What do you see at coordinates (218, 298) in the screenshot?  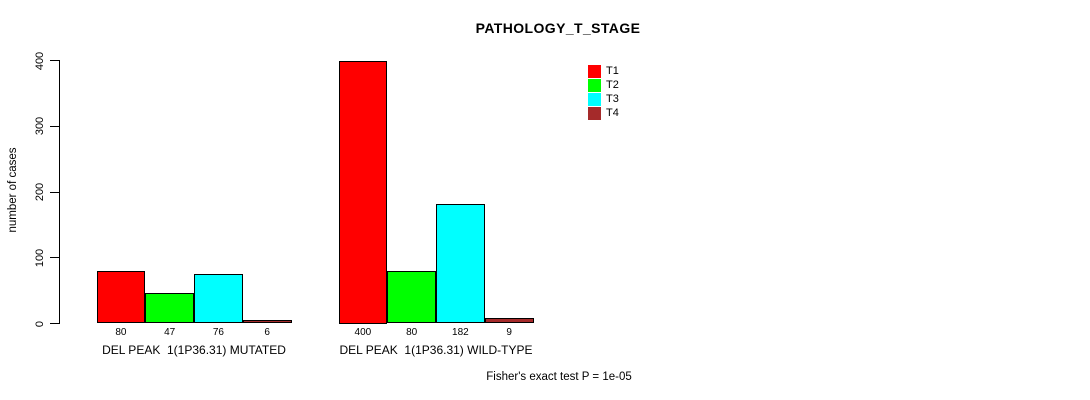 I see `bar-t3-group1` at bounding box center [218, 298].